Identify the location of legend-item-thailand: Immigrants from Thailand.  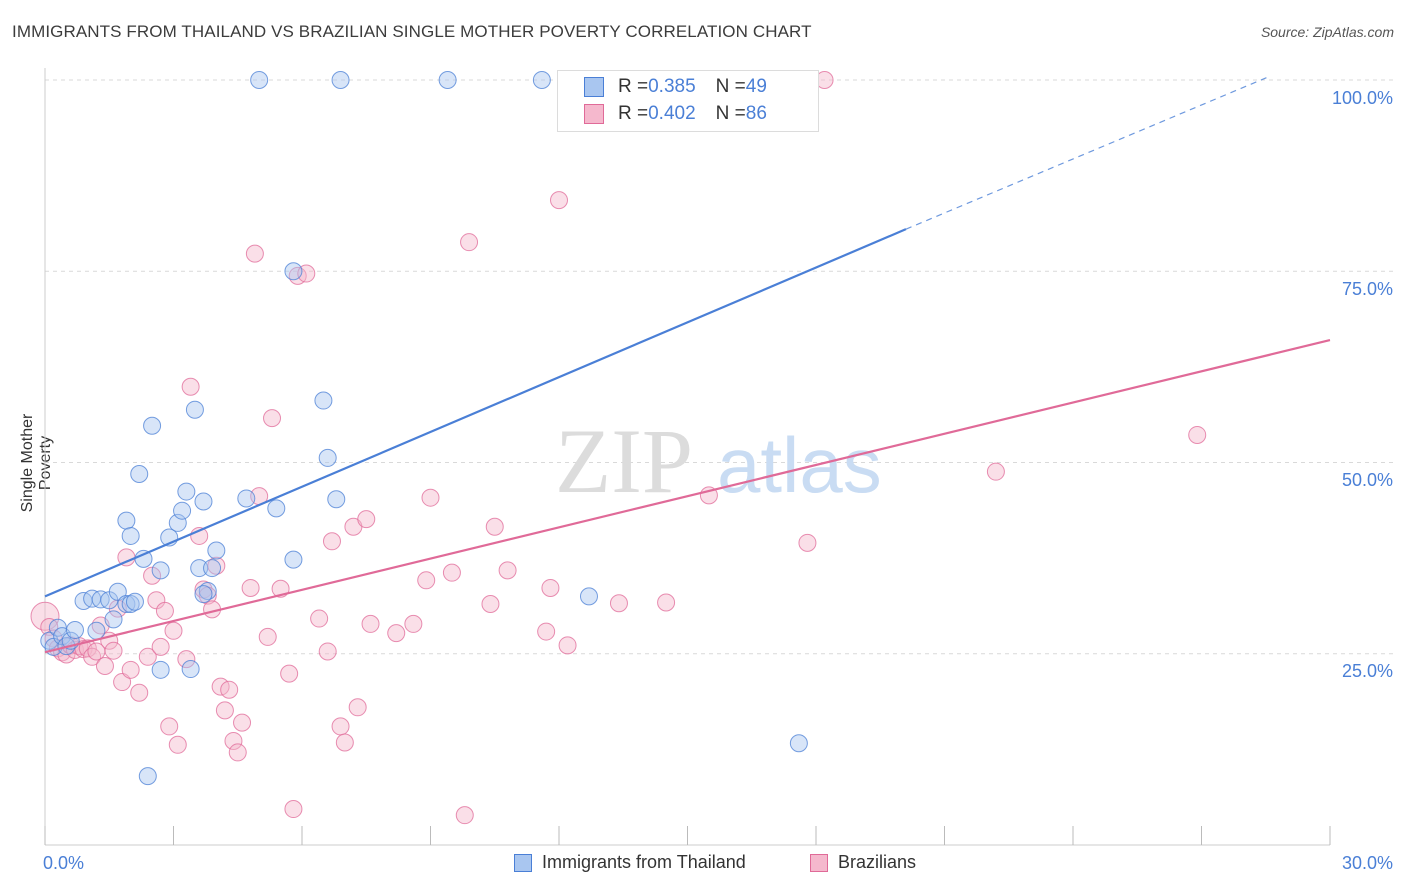
(630, 862).